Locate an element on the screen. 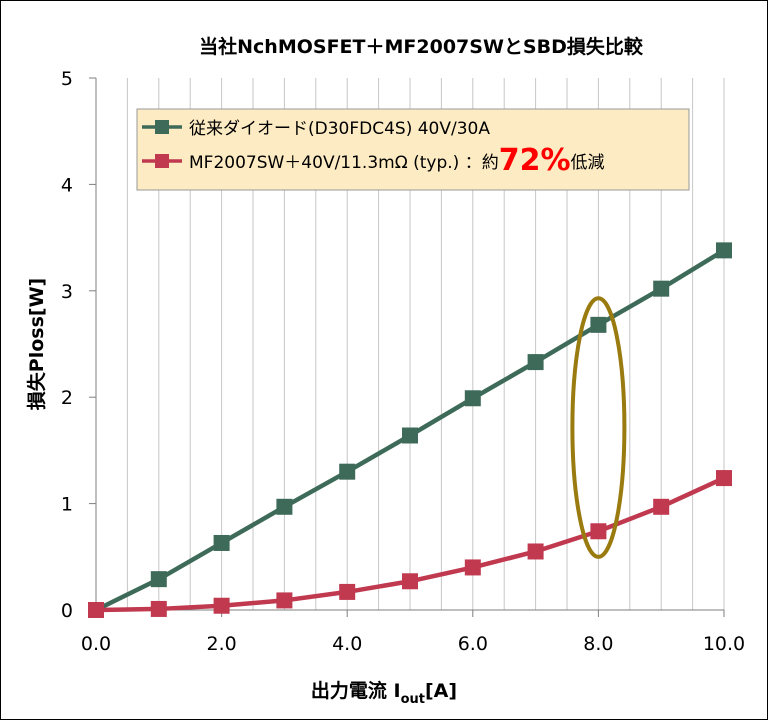  x-axis-title-main: 出力電流 I is located at coordinates (356, 690).